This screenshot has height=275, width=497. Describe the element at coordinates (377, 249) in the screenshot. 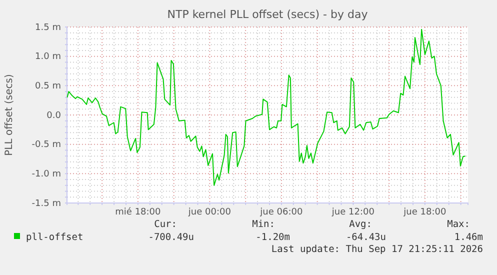

I see `text: Last update: Thu Sep 17 21:25:11 2026` at that location.